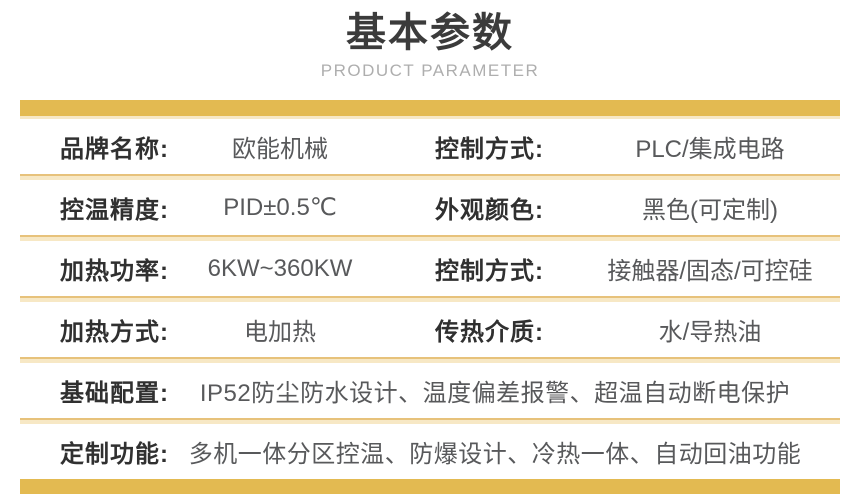 This screenshot has width=860, height=497. I want to click on table-row-basic-config: 基础配置: IP52防尘防水设计、温度偏差报警、超温自动断电保护, so click(430, 390).